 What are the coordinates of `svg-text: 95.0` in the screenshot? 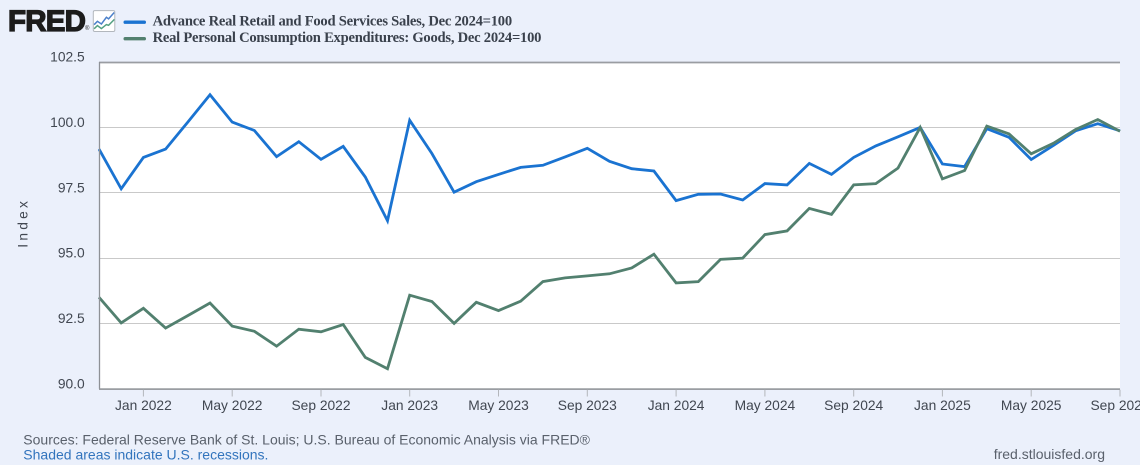 It's located at (71, 253).